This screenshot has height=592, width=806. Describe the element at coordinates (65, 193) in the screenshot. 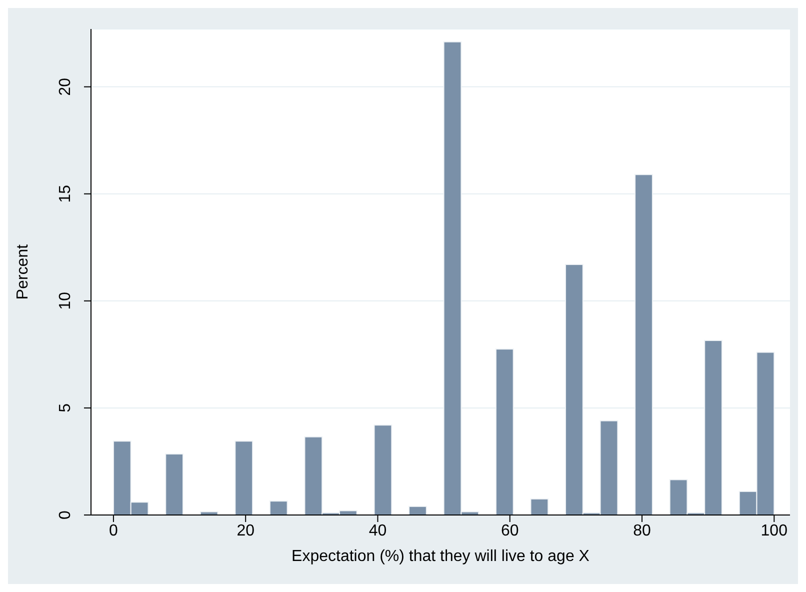

I see `y-tick-label: 15` at that location.